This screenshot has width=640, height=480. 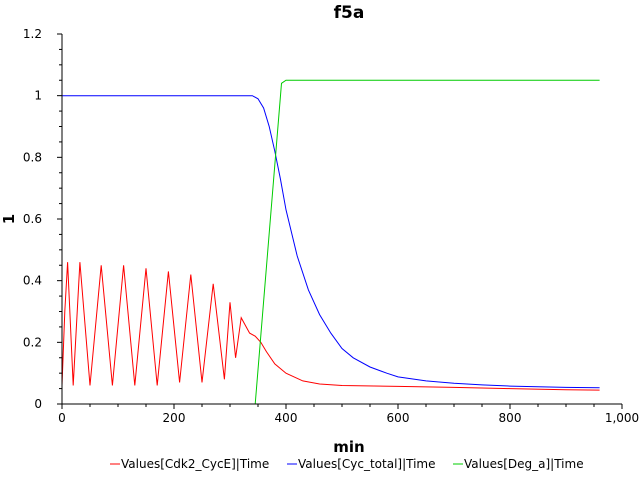 I want to click on y-tick-label: 0, so click(x=38, y=404).